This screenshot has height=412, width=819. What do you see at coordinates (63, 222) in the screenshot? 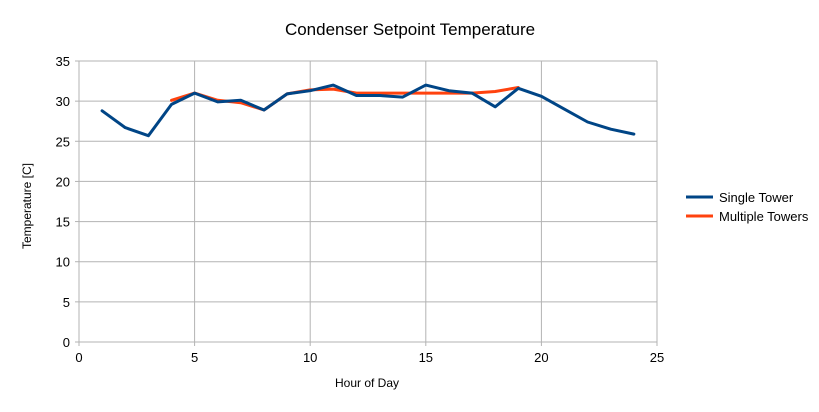
I see `y-tick-label: 15` at bounding box center [63, 222].